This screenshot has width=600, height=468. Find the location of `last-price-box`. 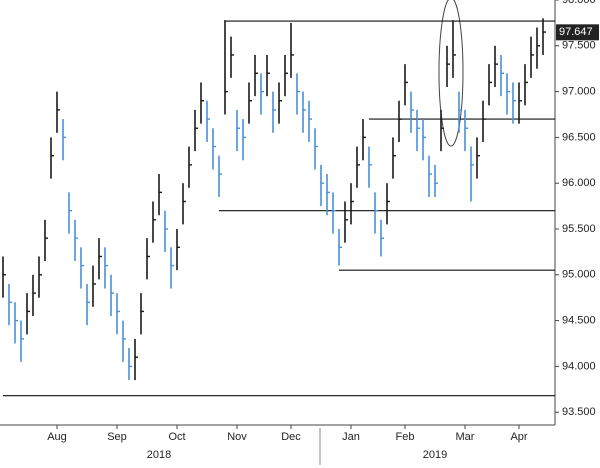

last-price-box is located at coordinates (577, 32).